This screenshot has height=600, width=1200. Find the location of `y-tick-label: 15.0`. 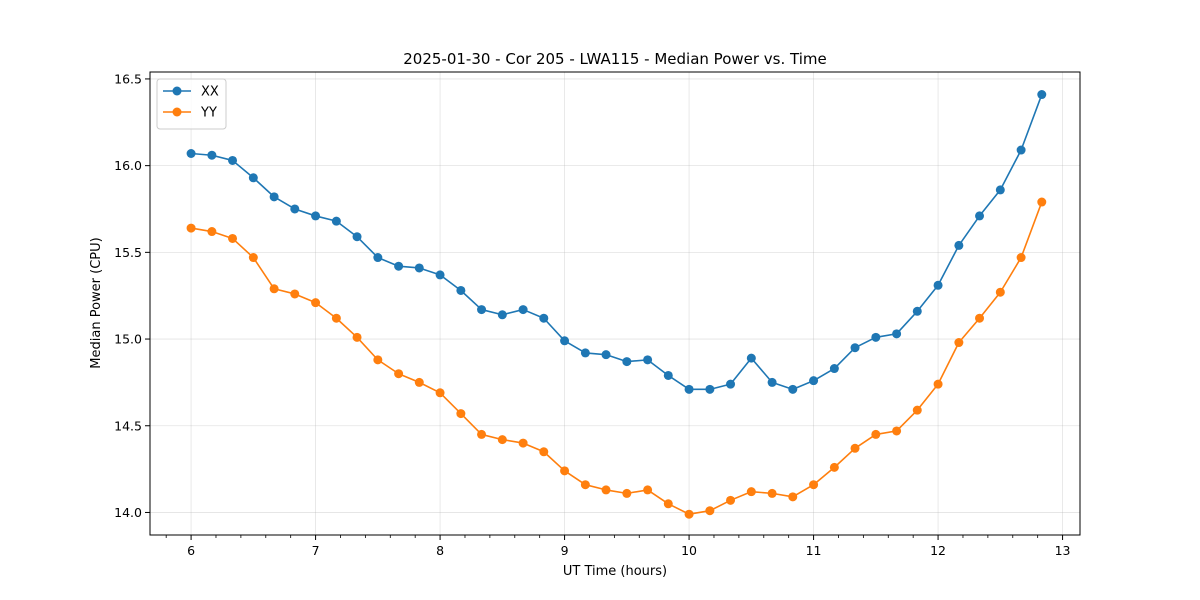

y-tick-label: 15.0 is located at coordinates (128, 339).